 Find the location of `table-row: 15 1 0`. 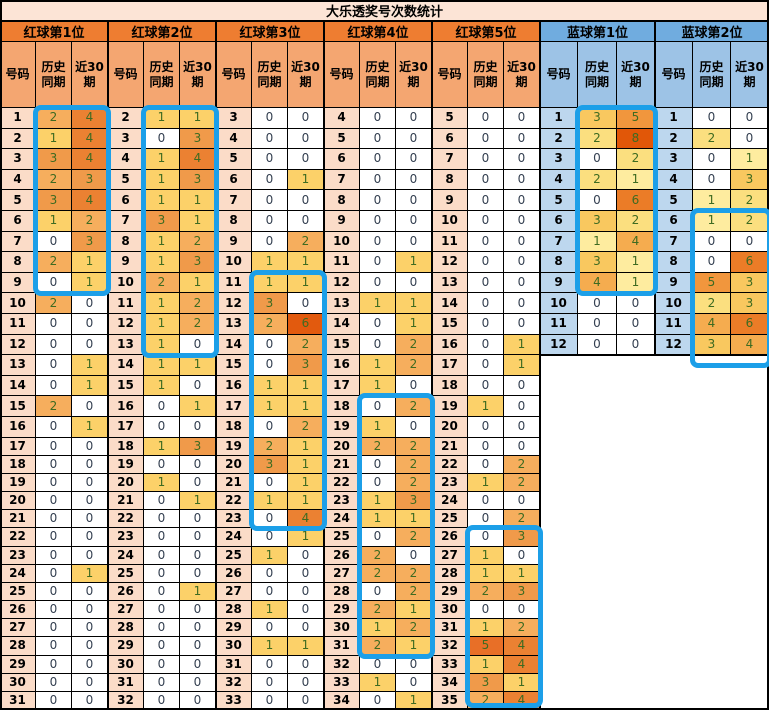

table-row: 15 1 0 is located at coordinates (162, 386).